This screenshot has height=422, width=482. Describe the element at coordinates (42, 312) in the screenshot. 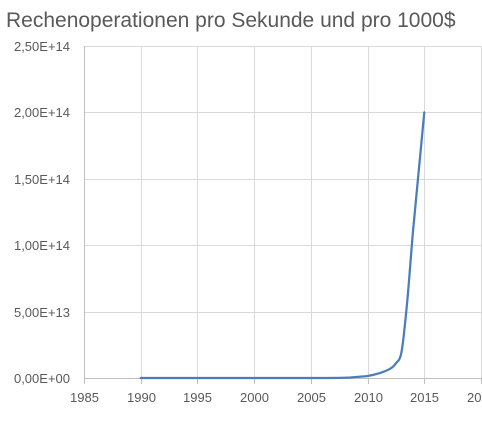

I see `y-tick-label: 5,00E+13` at that location.